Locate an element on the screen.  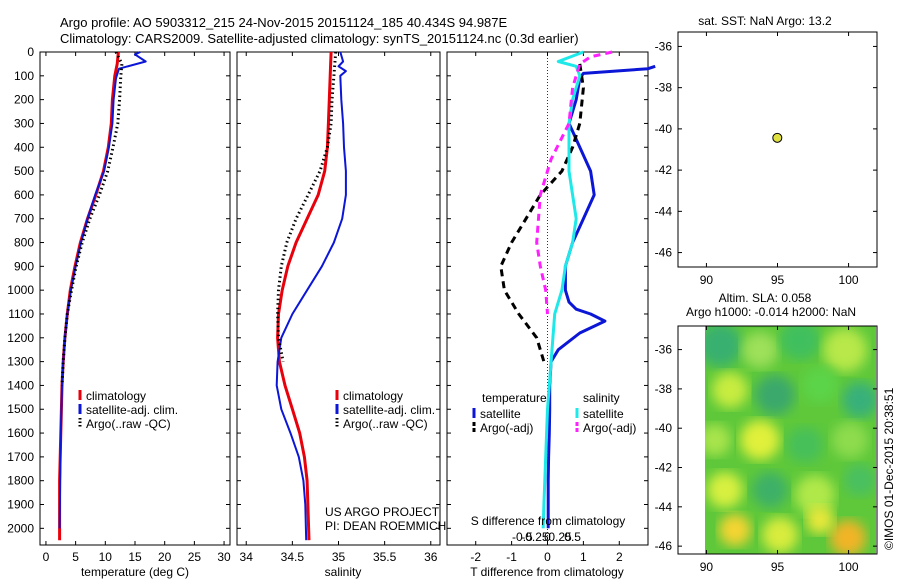
y-tick-label: 1900 is located at coordinates (20, 505).